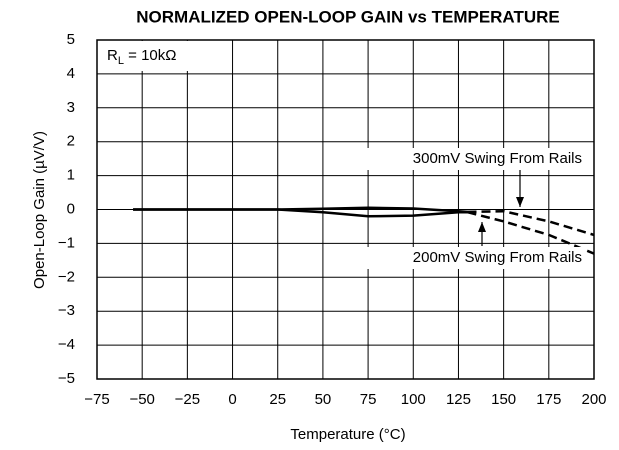 The image size is (619, 450). I want to click on y-tick-label: 4, so click(71, 73).